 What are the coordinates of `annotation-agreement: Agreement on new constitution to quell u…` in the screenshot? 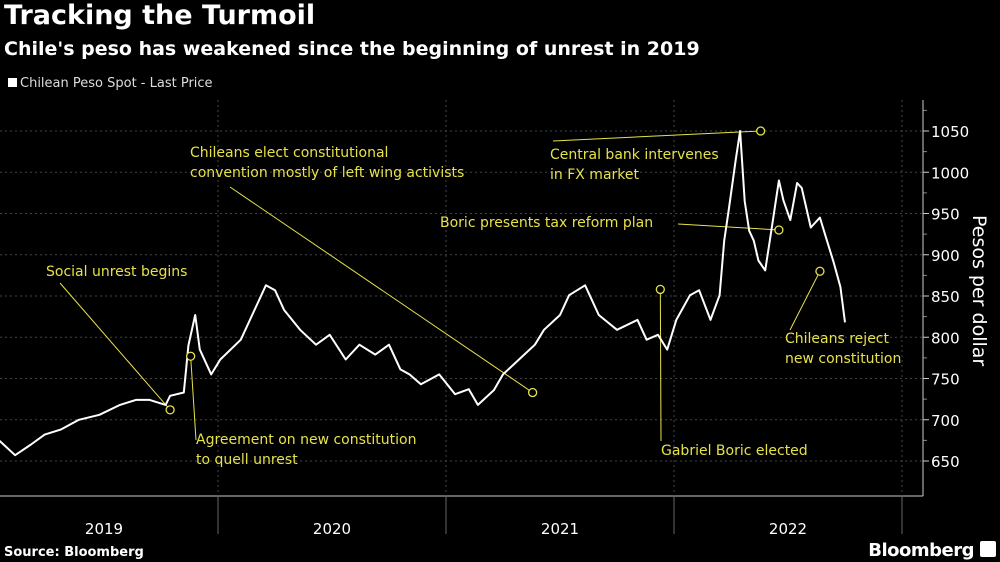 It's located at (306, 450).